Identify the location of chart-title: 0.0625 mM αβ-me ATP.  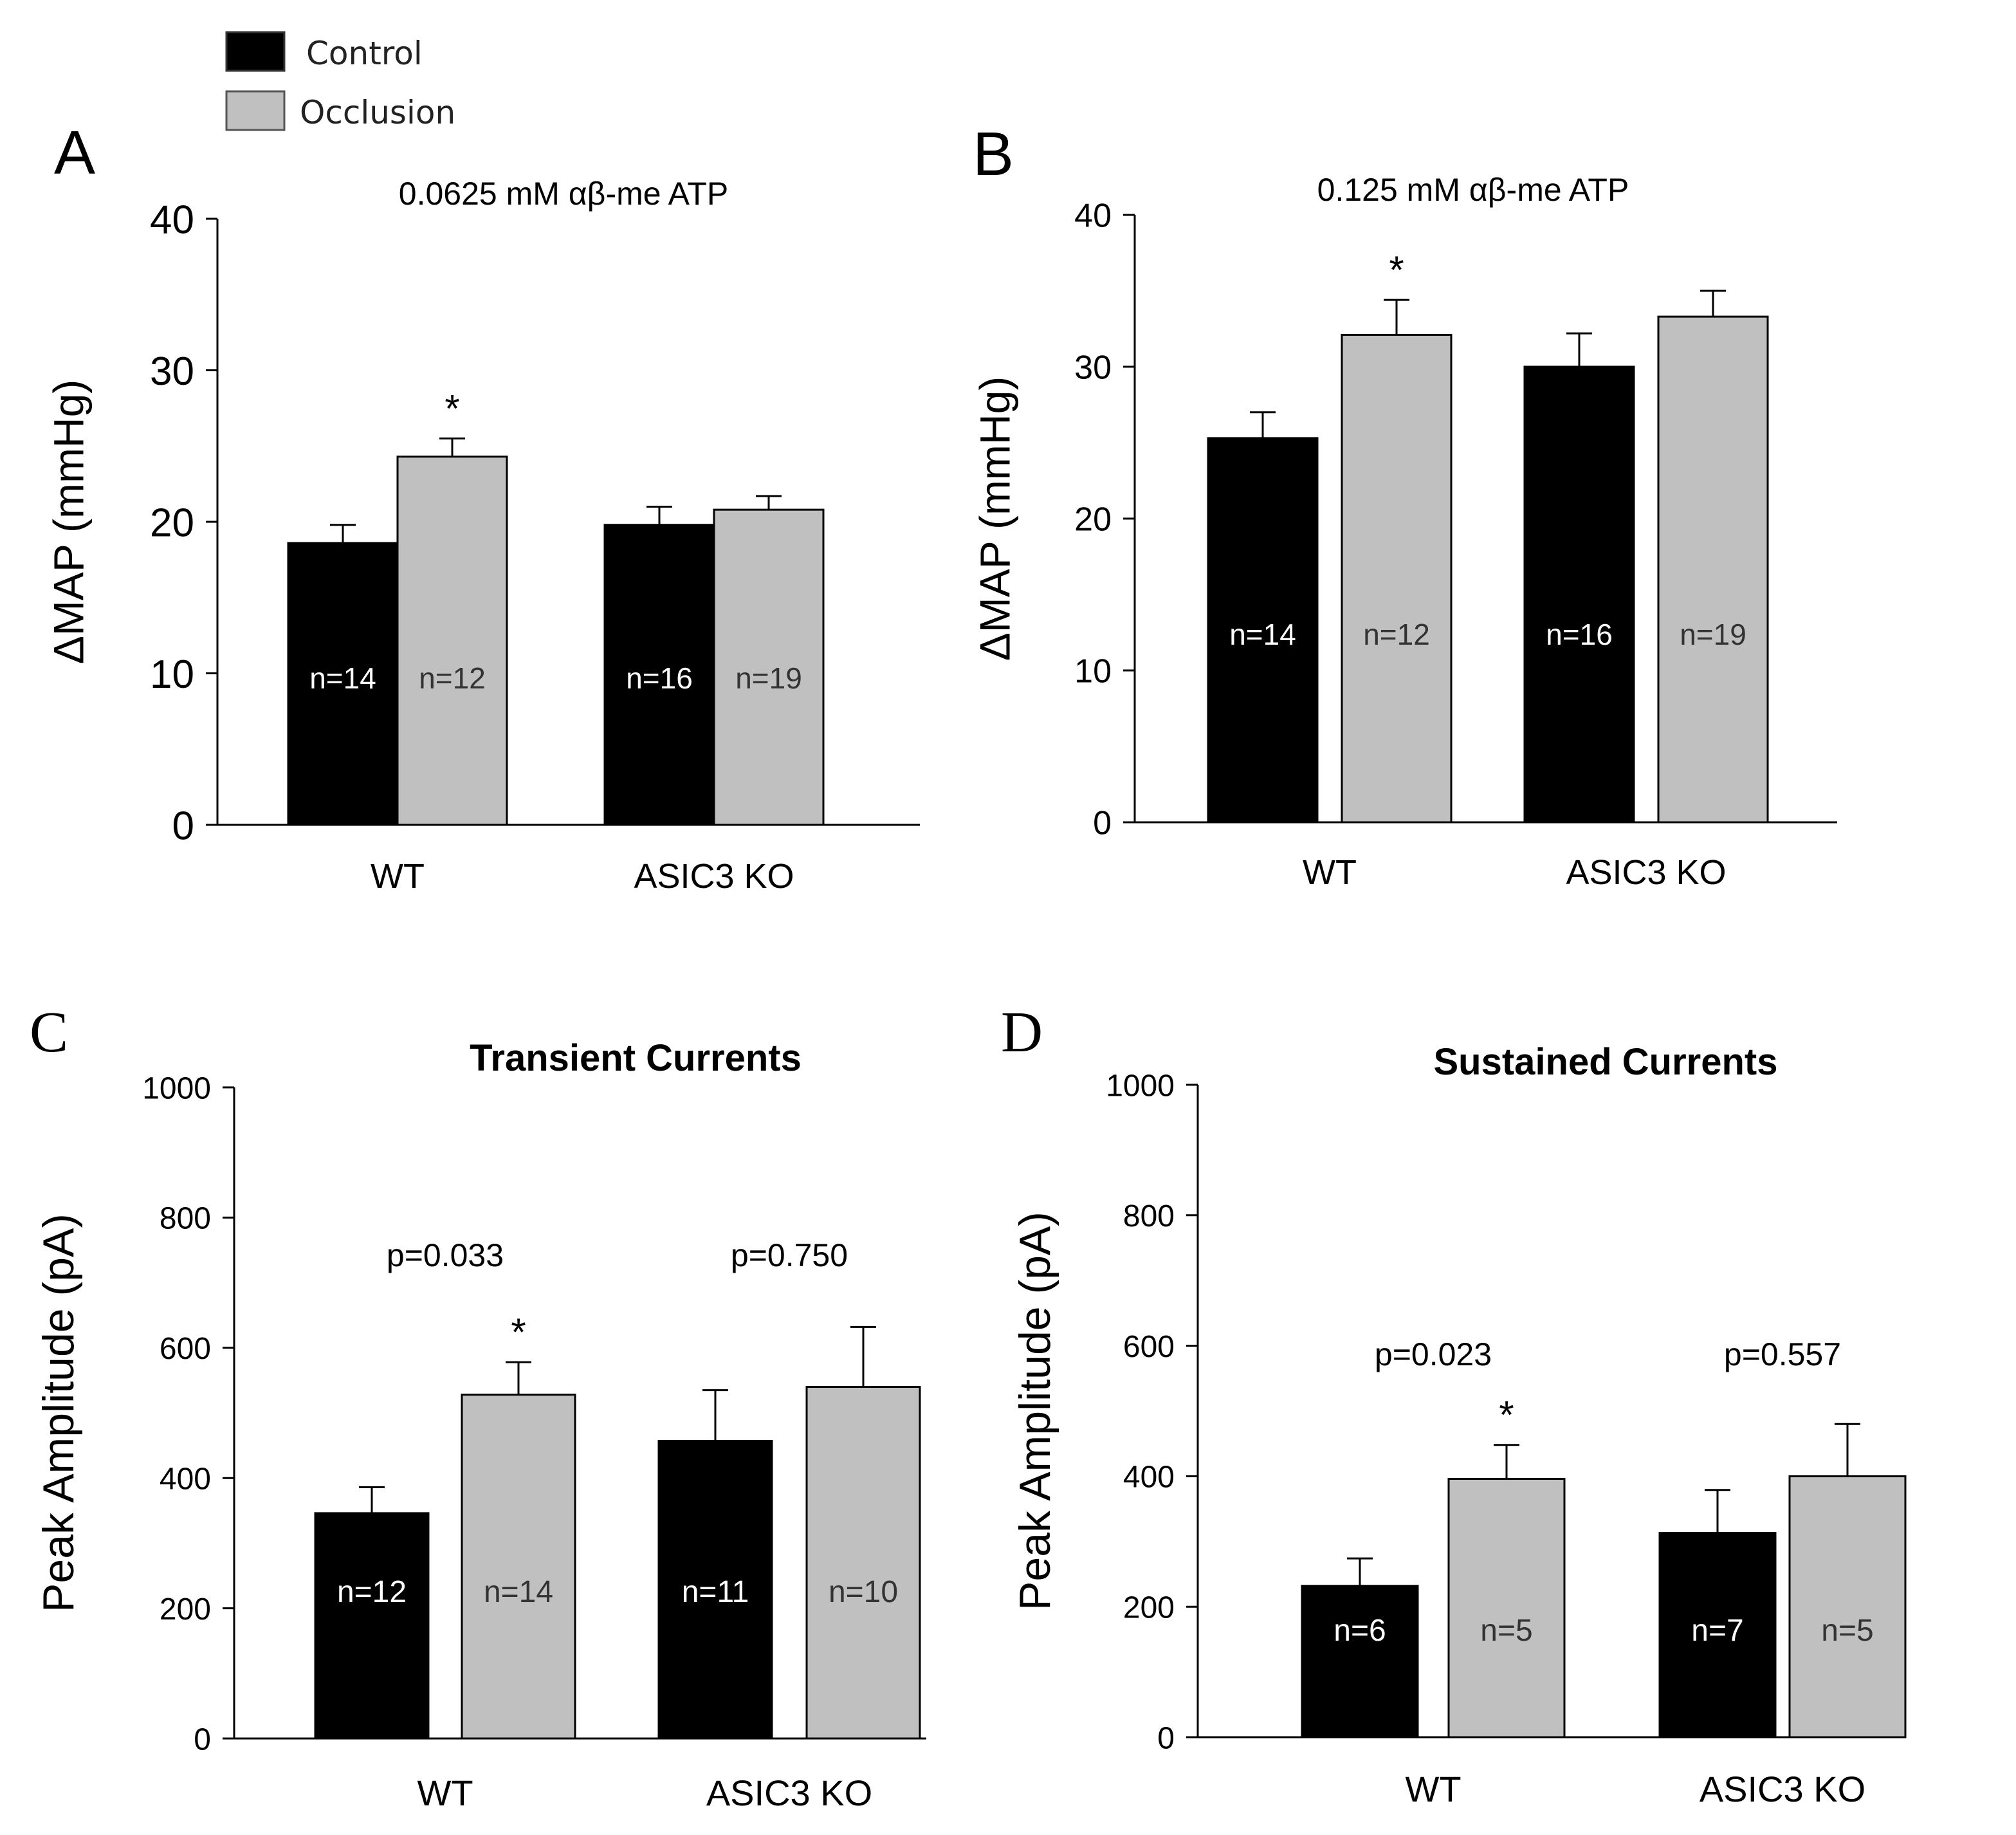
(563, 194).